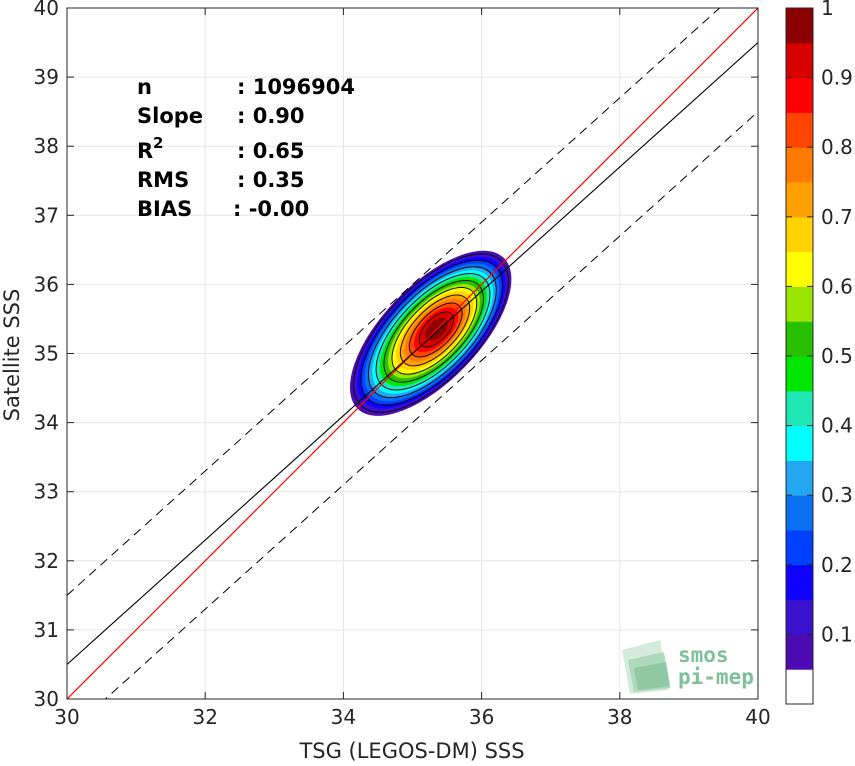 The image size is (855, 766). I want to click on logo-line2: pi-mep, so click(716, 677).